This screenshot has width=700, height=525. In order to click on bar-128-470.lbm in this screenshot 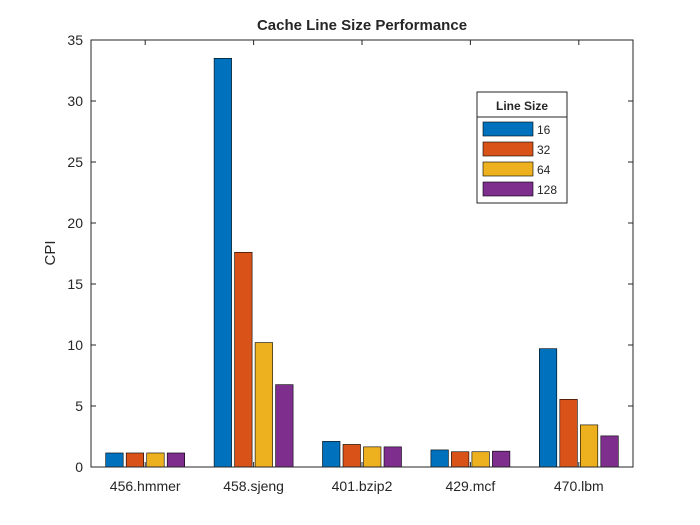, I will do `click(609, 451)`.